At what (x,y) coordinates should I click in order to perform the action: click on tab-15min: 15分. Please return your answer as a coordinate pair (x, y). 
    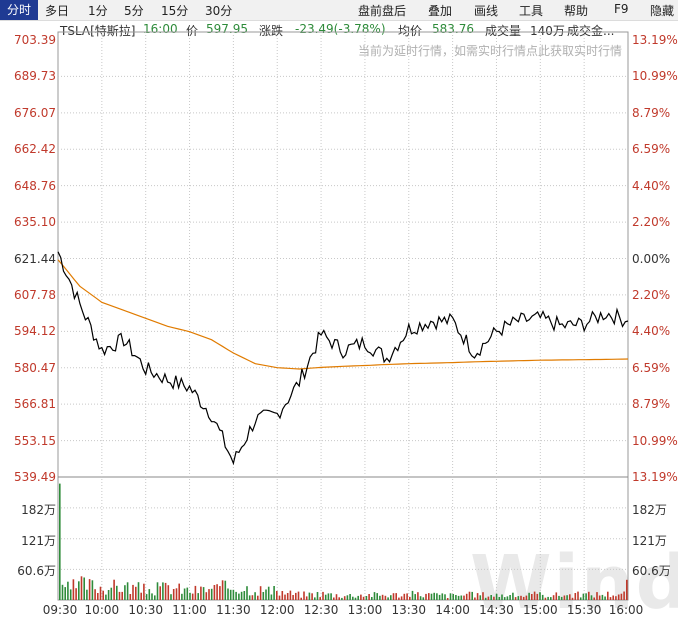
    Looking at the image, I should click on (175, 11).